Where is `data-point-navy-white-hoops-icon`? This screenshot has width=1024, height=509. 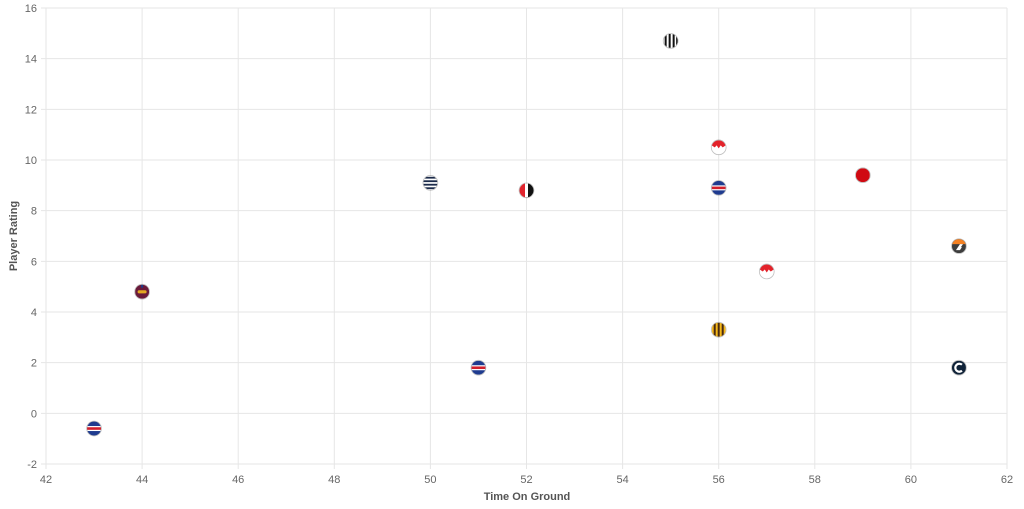
data-point-navy-white-hoops-icon is located at coordinates (430, 183).